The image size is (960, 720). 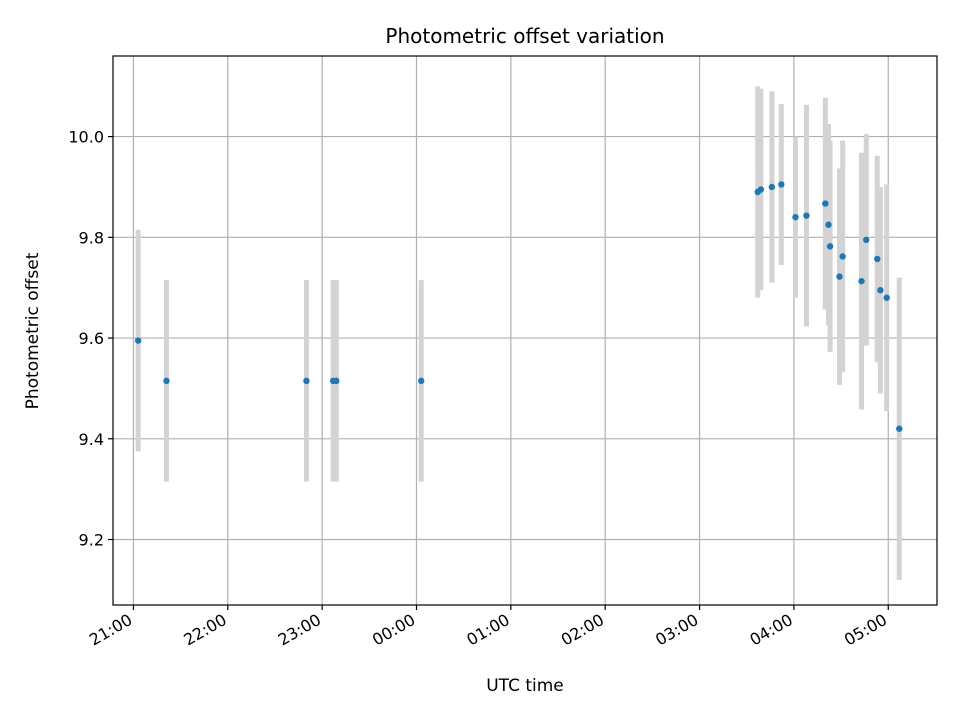 What do you see at coordinates (110, 630) in the screenshot?
I see `x-tick-label: 21:00` at bounding box center [110, 630].